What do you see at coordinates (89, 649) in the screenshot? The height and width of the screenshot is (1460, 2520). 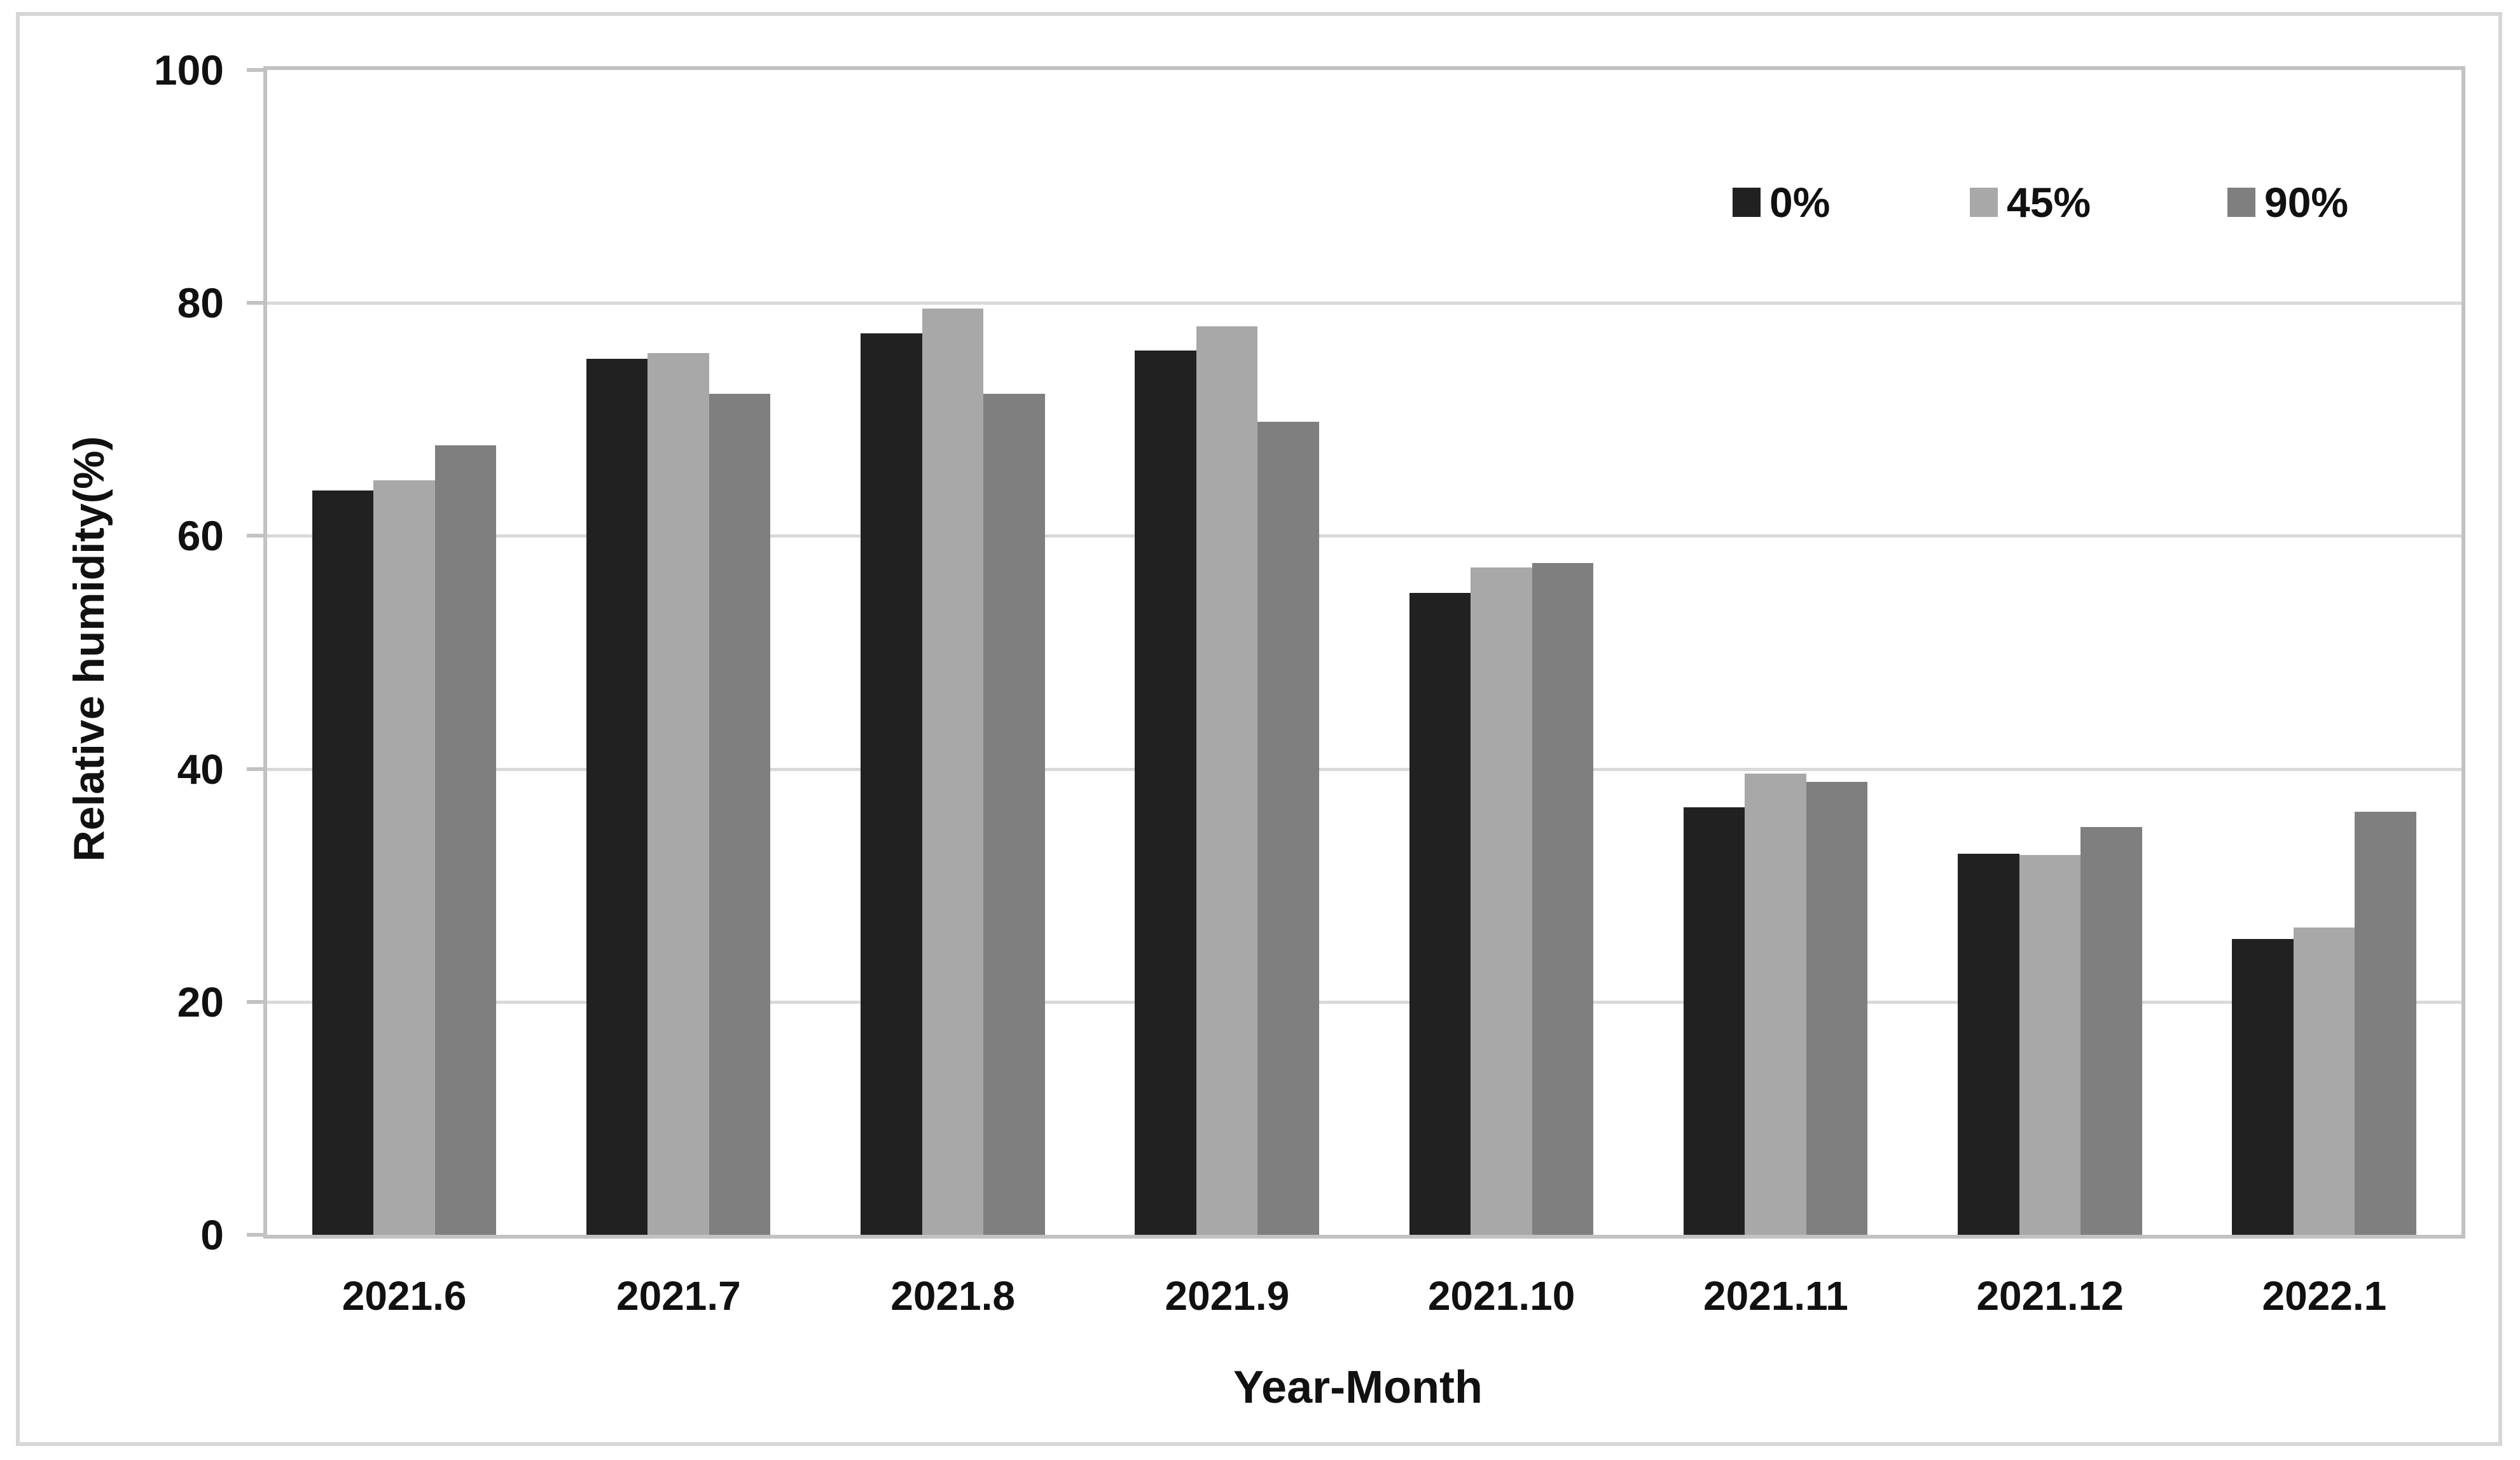 I see `y-axis-title: Relative humidity(%)` at bounding box center [89, 649].